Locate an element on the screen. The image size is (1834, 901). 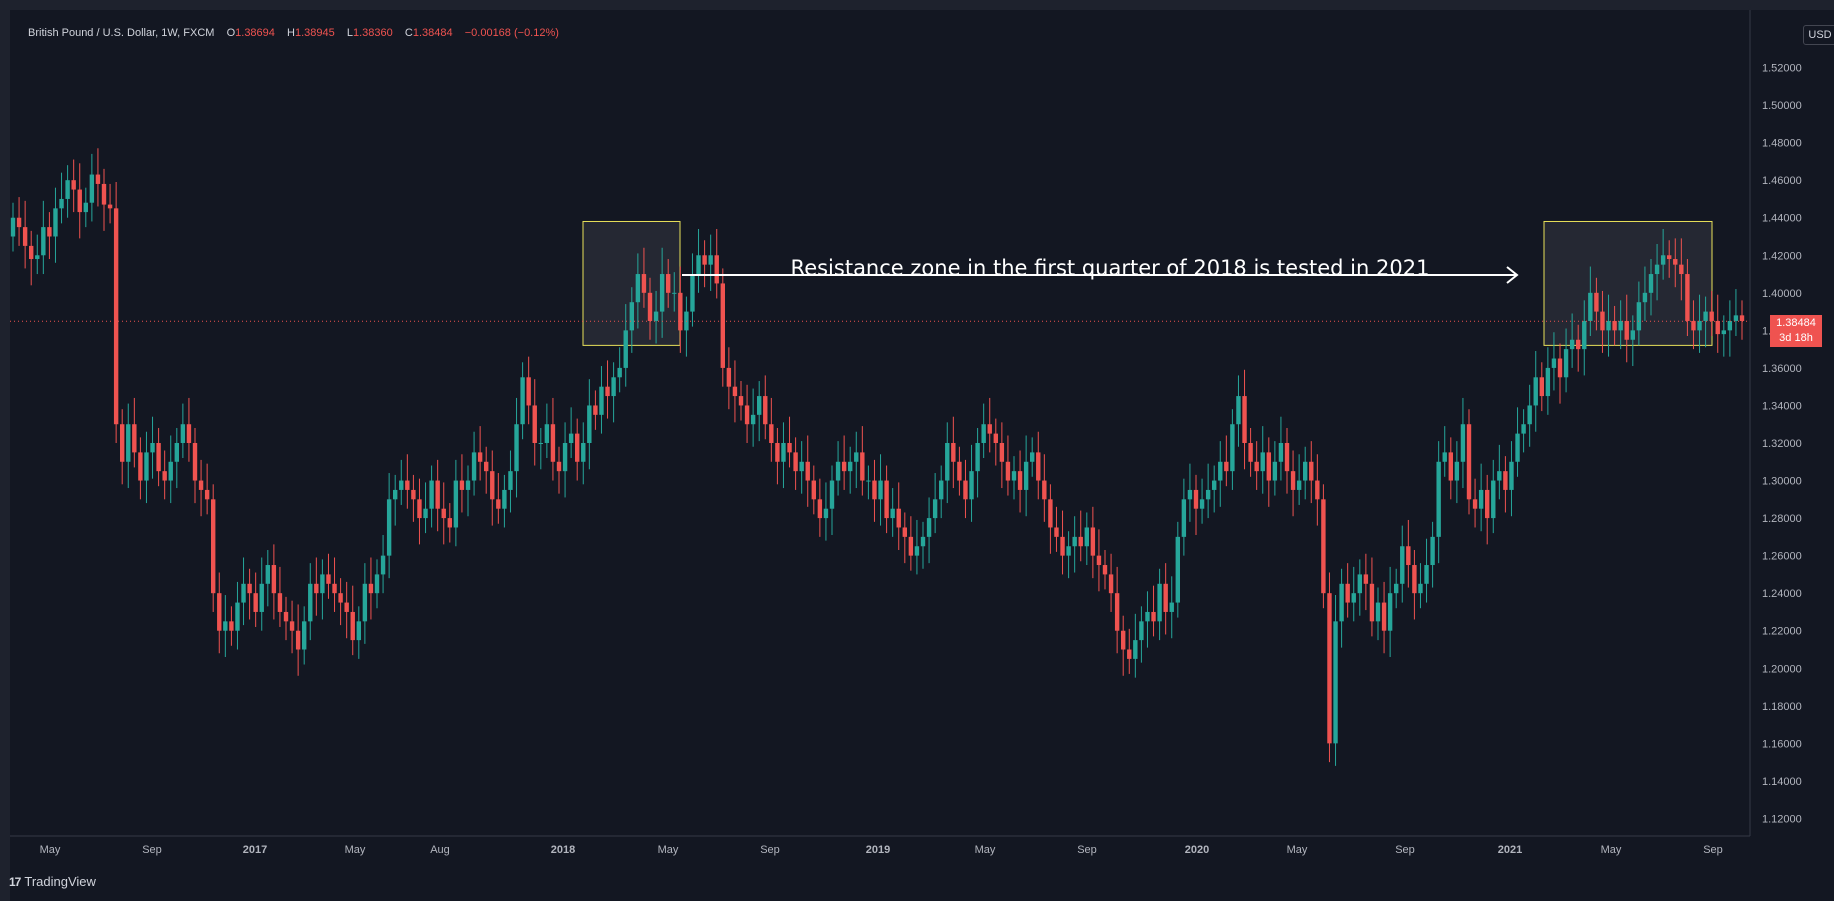
symbol-title: British Pound / U.S. Dollar, 1W, FXCM is located at coordinates (121, 33).